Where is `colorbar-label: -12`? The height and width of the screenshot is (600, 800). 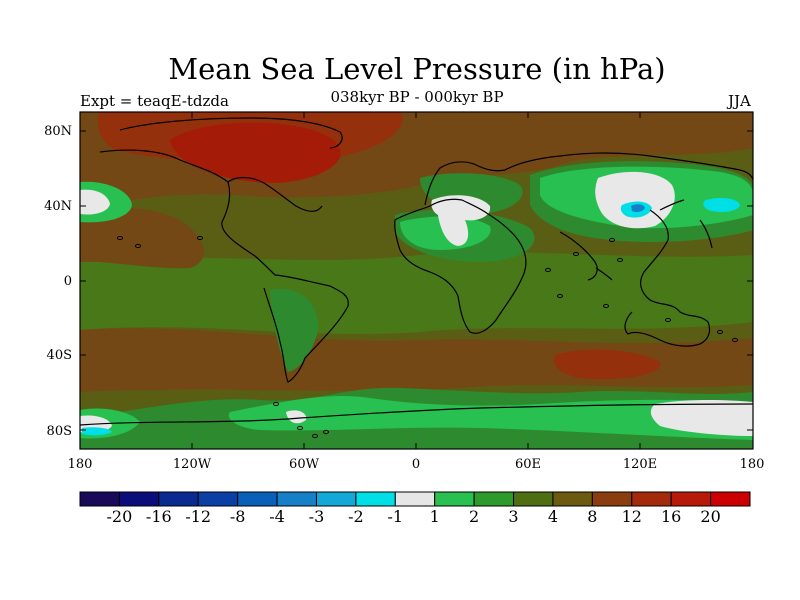 colorbar-label: -12 is located at coordinates (198, 516).